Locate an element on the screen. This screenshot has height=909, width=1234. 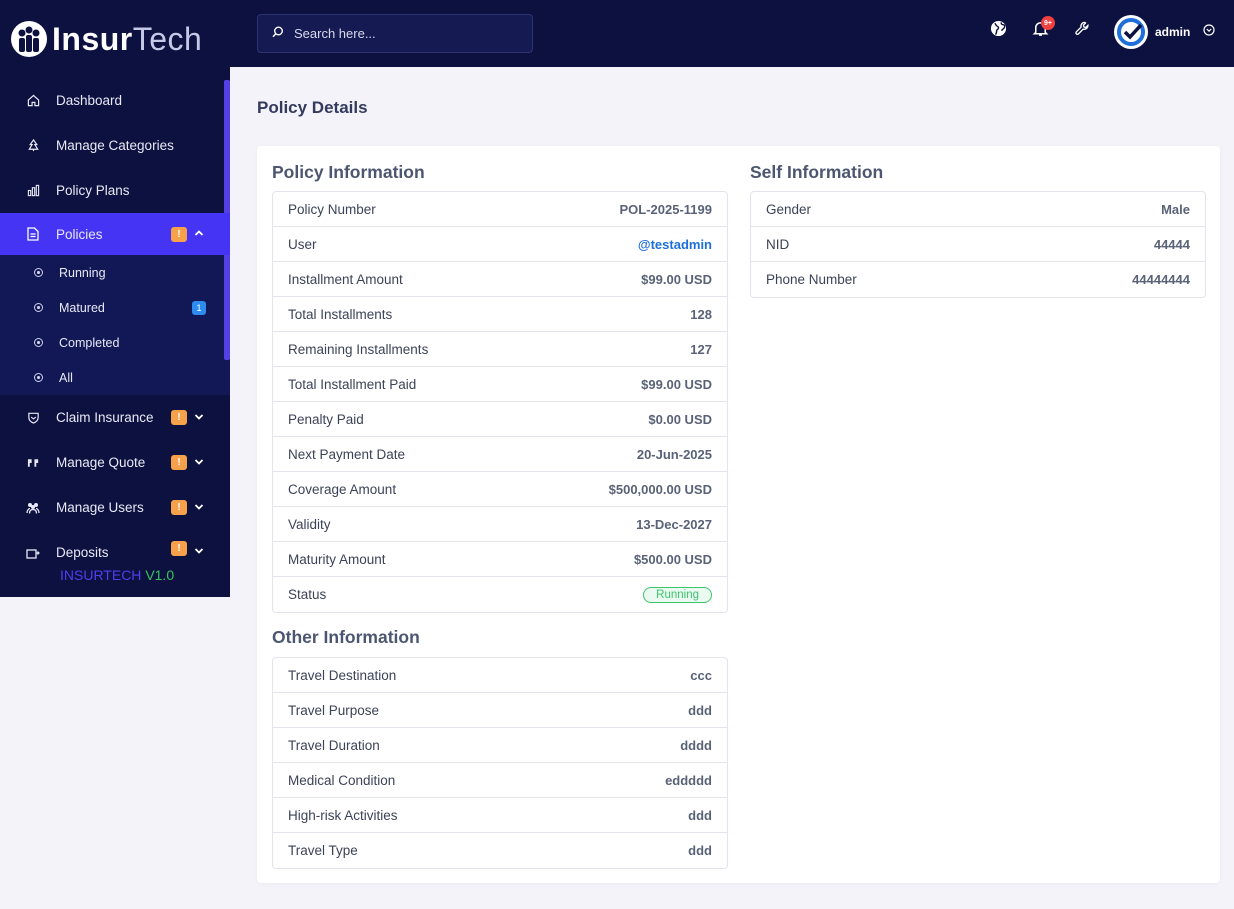
row-label: User is located at coordinates (302, 244).